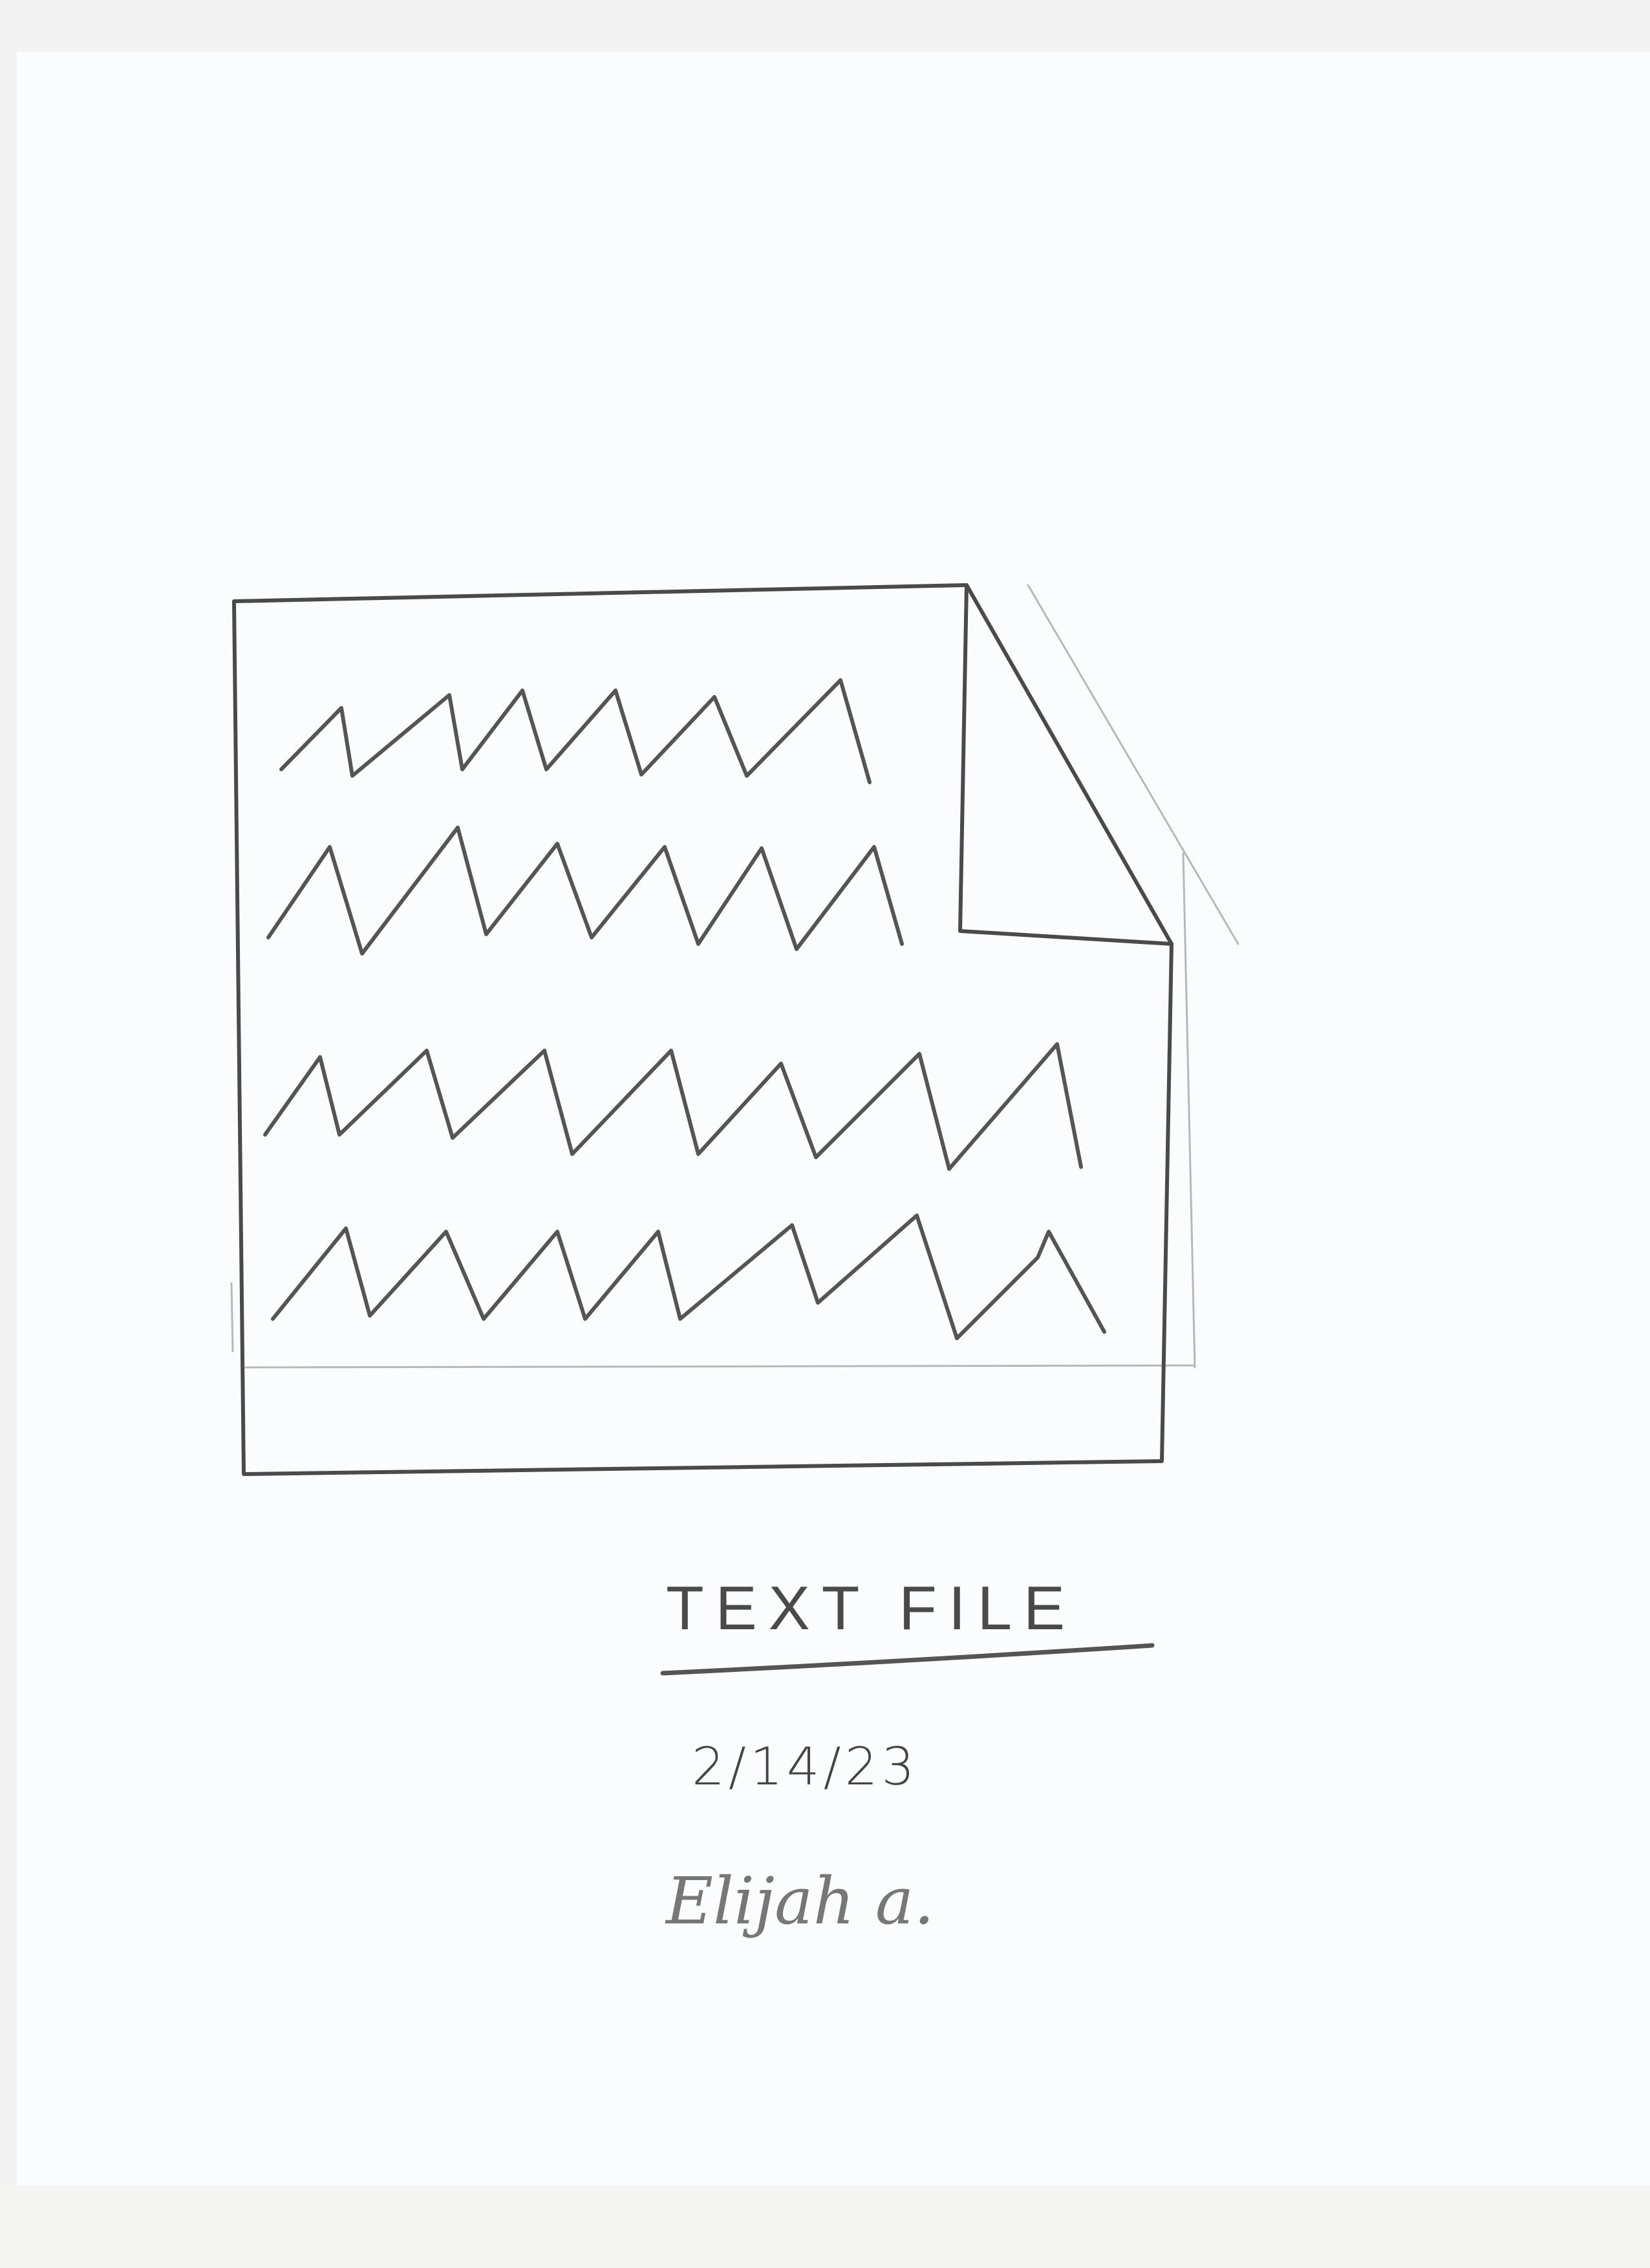 Image resolution: width=1650 pixels, height=2268 pixels. I want to click on faint-left-tick, so click(232, 1317).